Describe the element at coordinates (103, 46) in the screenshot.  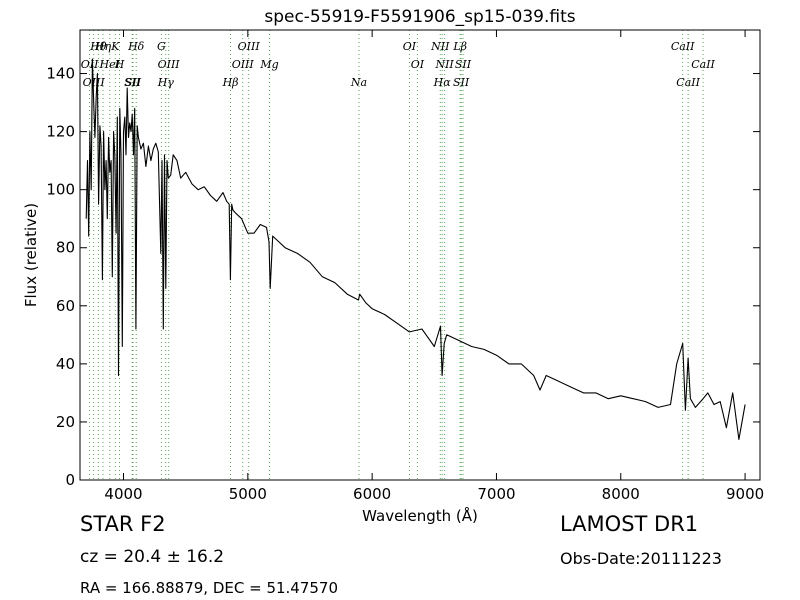
I see `line-label: Hη` at that location.